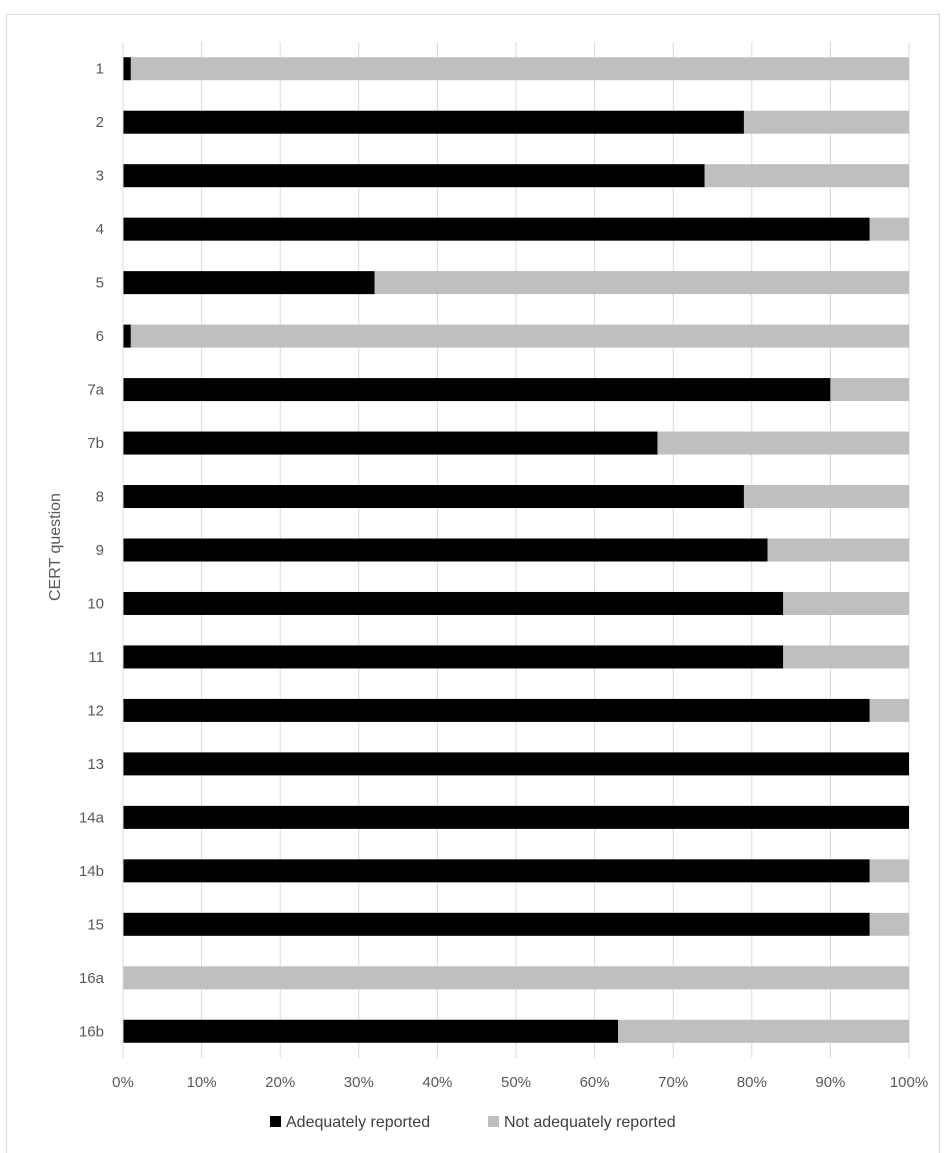  Describe the element at coordinates (91, 1031) in the screenshot. I see `y-tick-label: 16b` at that location.